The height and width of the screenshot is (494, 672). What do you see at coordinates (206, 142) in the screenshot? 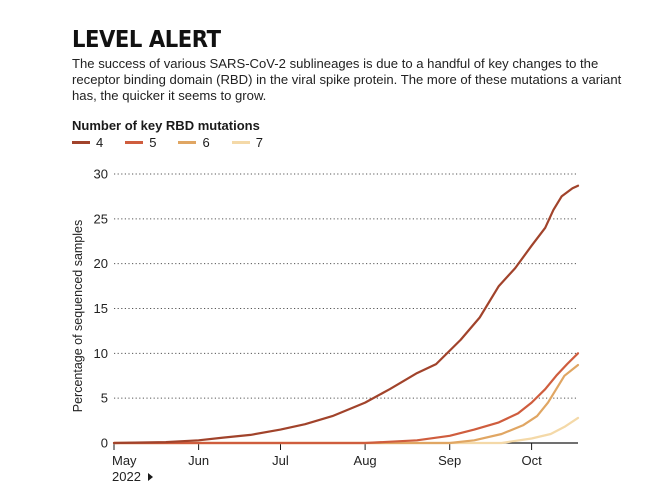
I see `legend-label: 6` at bounding box center [206, 142].